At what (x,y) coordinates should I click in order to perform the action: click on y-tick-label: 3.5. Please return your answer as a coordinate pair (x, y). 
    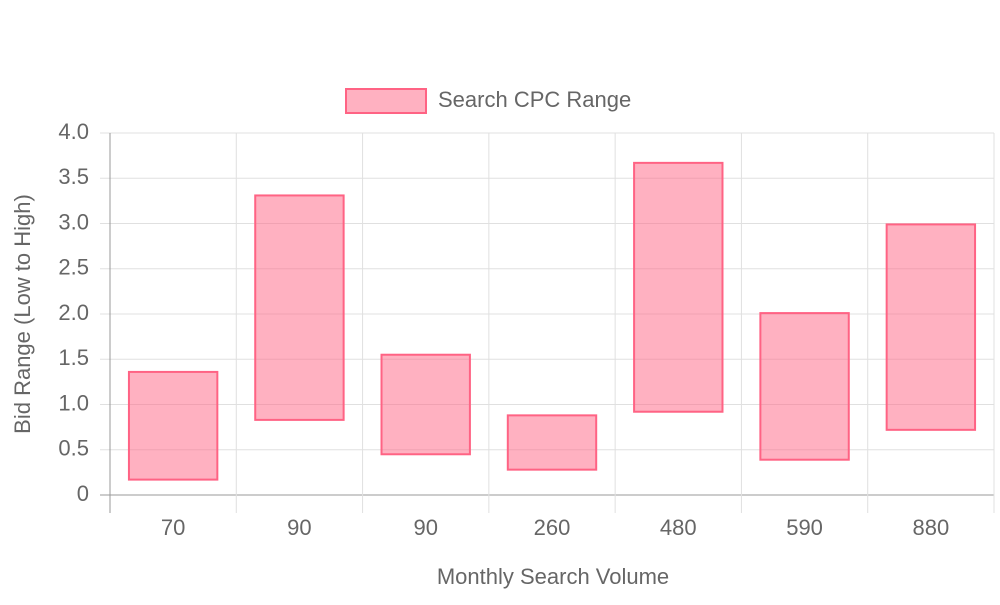
    Looking at the image, I should click on (73, 176).